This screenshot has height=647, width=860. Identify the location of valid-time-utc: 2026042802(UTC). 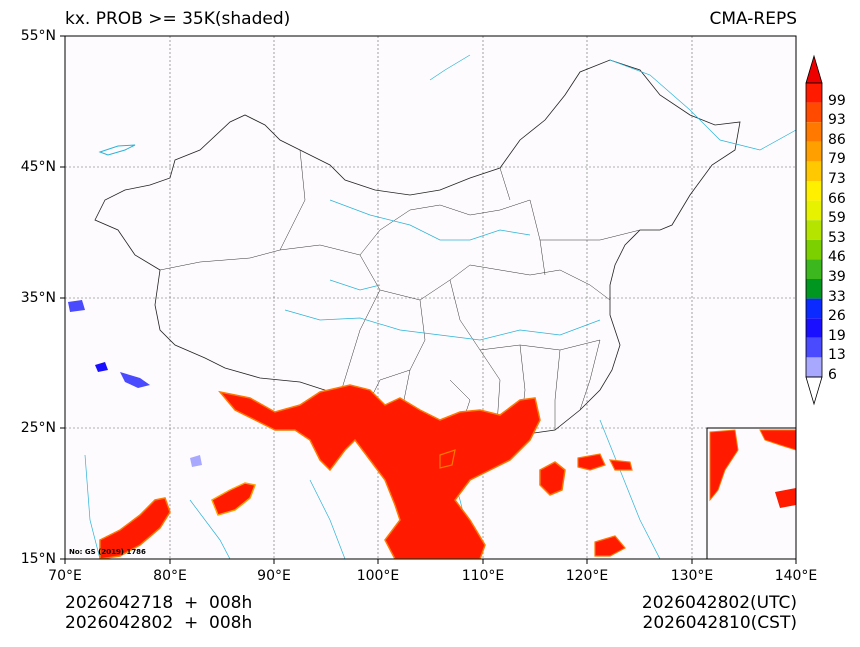
(719, 603).